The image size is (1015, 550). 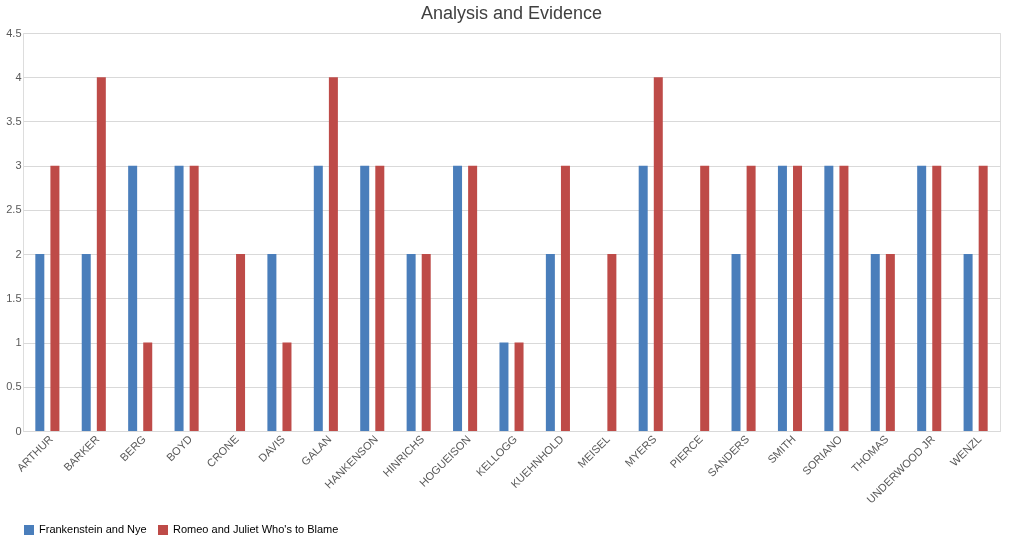 I want to click on legend-label: Romeo and Juliet Who's to Blame, so click(x=256, y=529).